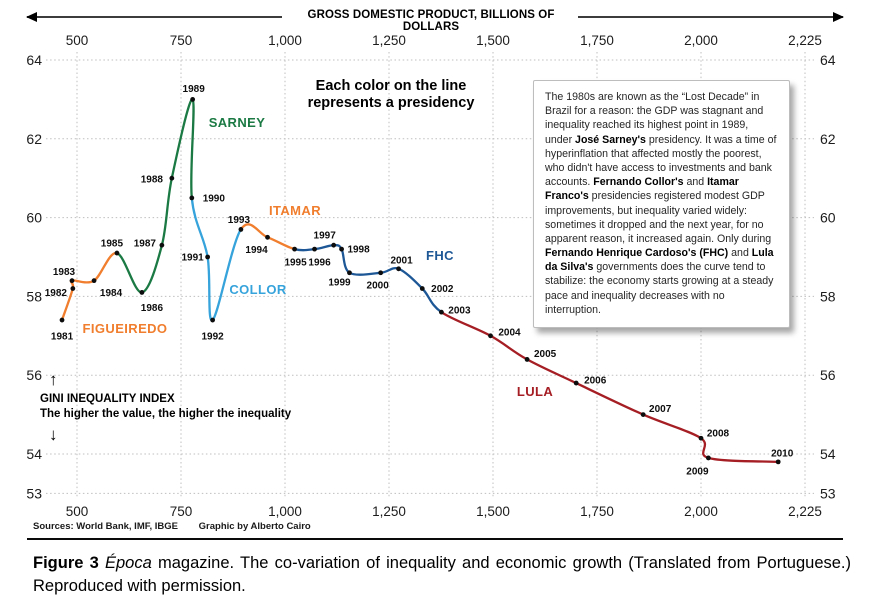 The width and height of the screenshot is (870, 614). I want to click on year-label-1988: 1988, so click(152, 180).